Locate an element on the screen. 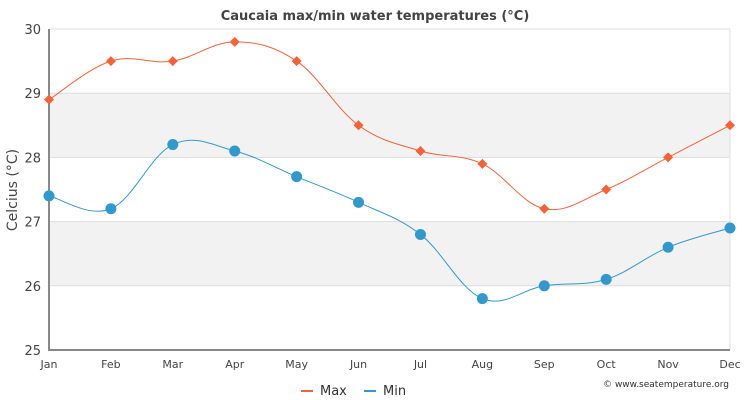  y-tick-label: 26 is located at coordinates (32, 287).